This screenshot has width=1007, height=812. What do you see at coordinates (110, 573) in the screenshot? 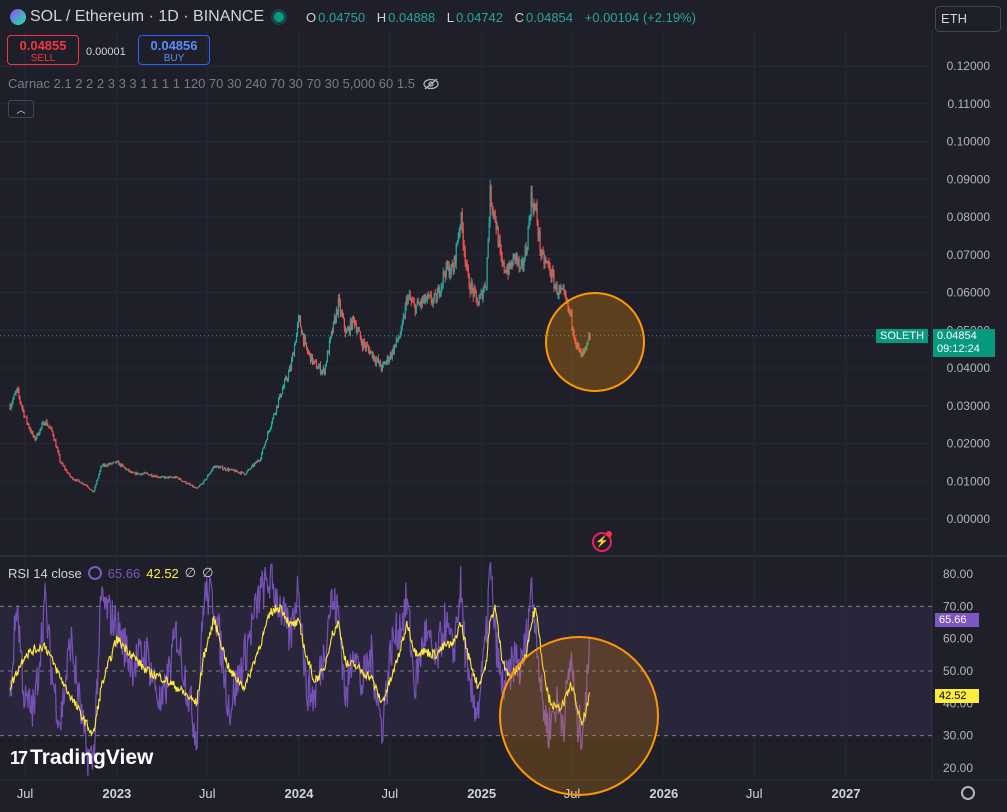
I see `rsi-legend: RSI 14 close 65.66 42.52 ∅ ∅` at bounding box center [110, 573].